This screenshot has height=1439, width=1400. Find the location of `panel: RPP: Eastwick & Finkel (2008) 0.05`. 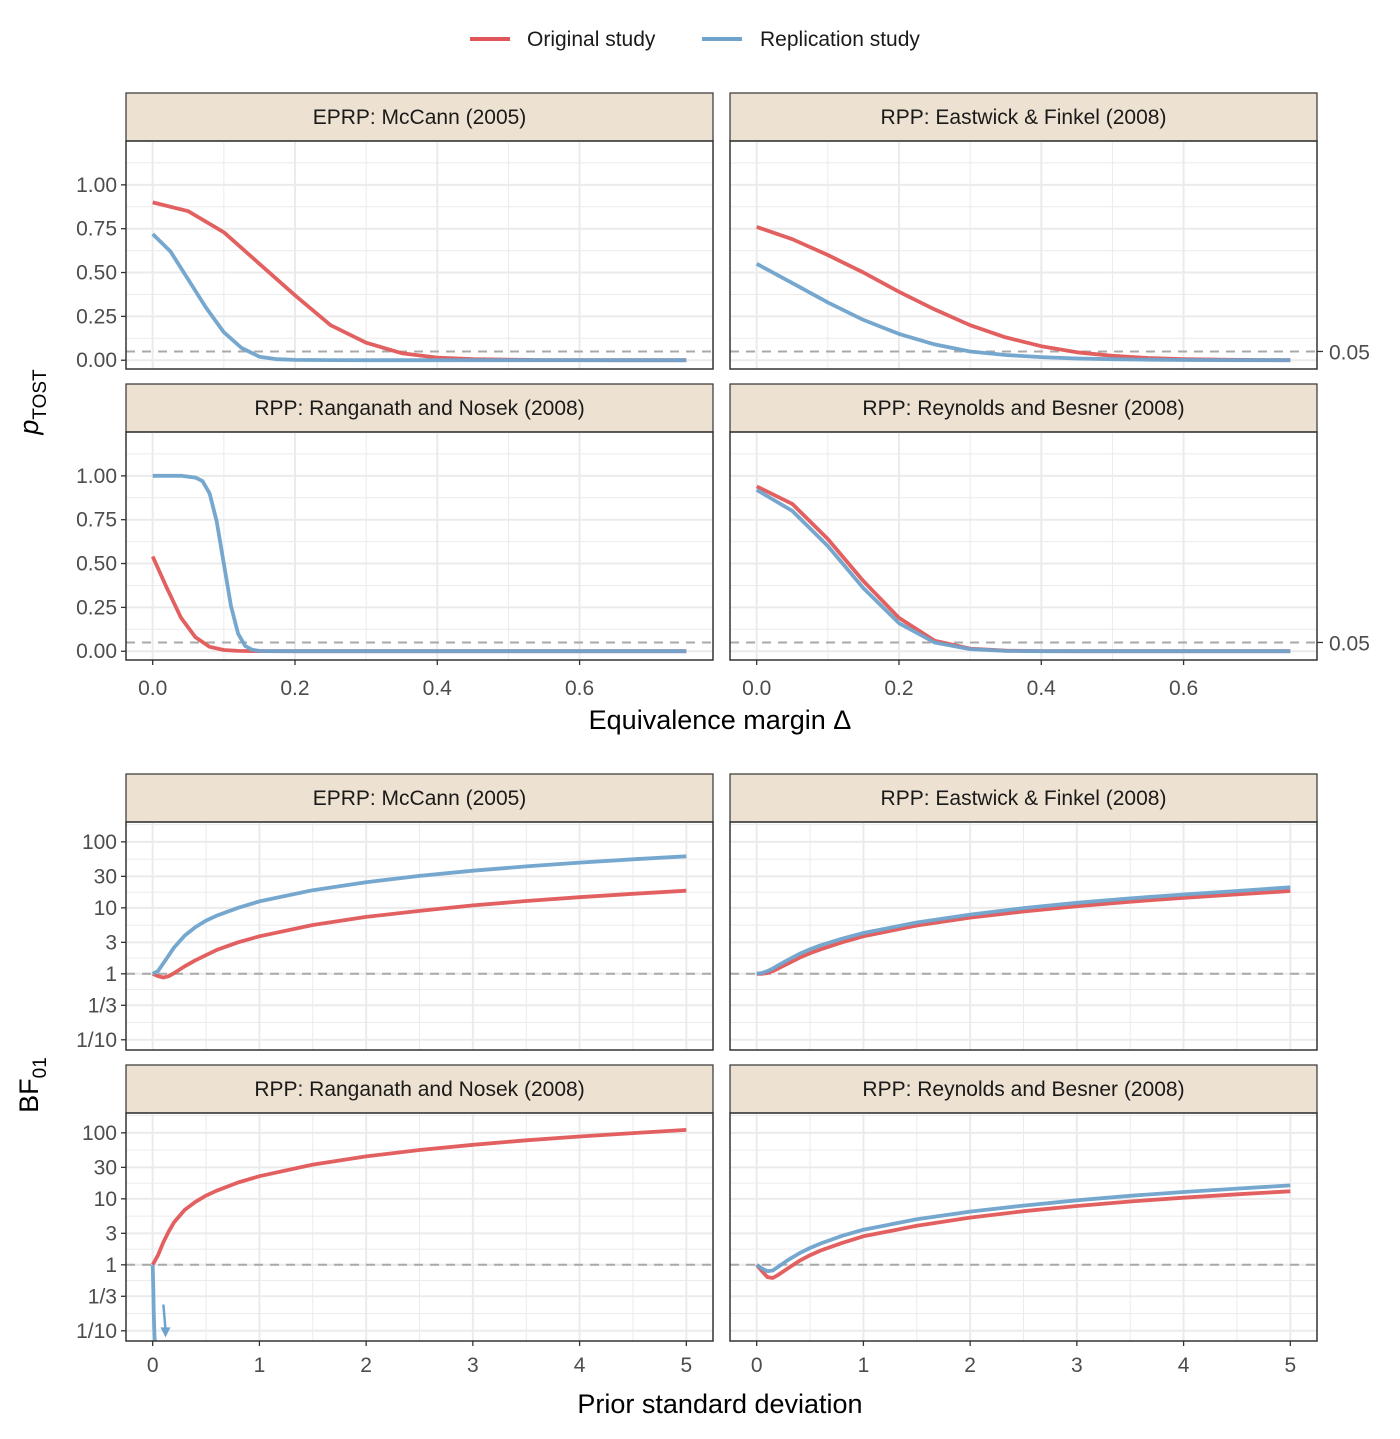

panel: RPP: Eastwick & Finkel (2008) 0.05 is located at coordinates (1049, 231).